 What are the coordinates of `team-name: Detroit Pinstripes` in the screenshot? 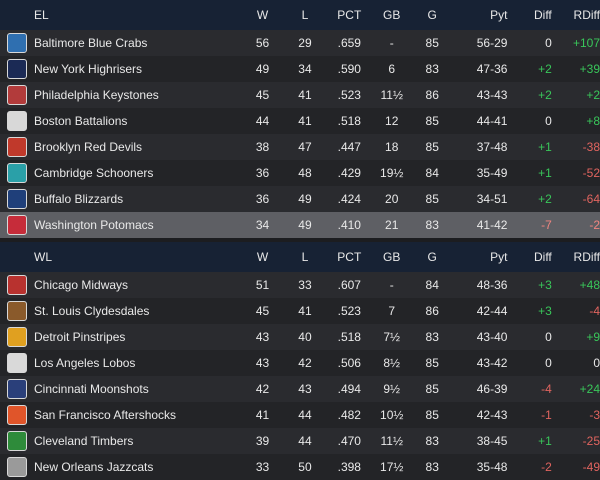 It's located at (80, 337).